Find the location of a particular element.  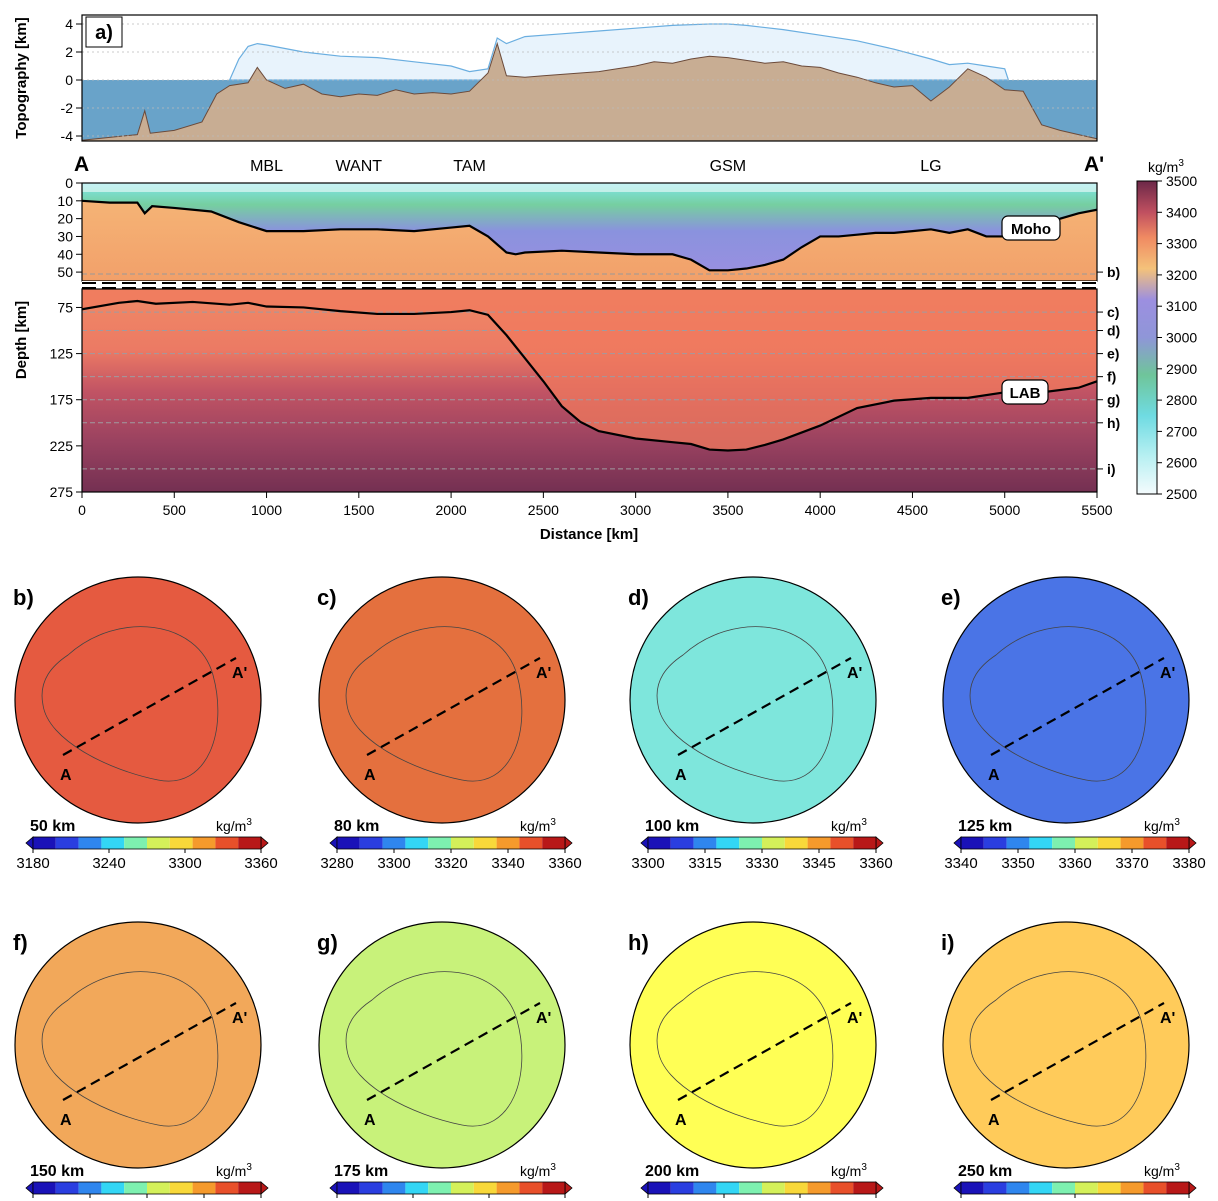

map-depth-label: 250 km is located at coordinates (985, 1171).